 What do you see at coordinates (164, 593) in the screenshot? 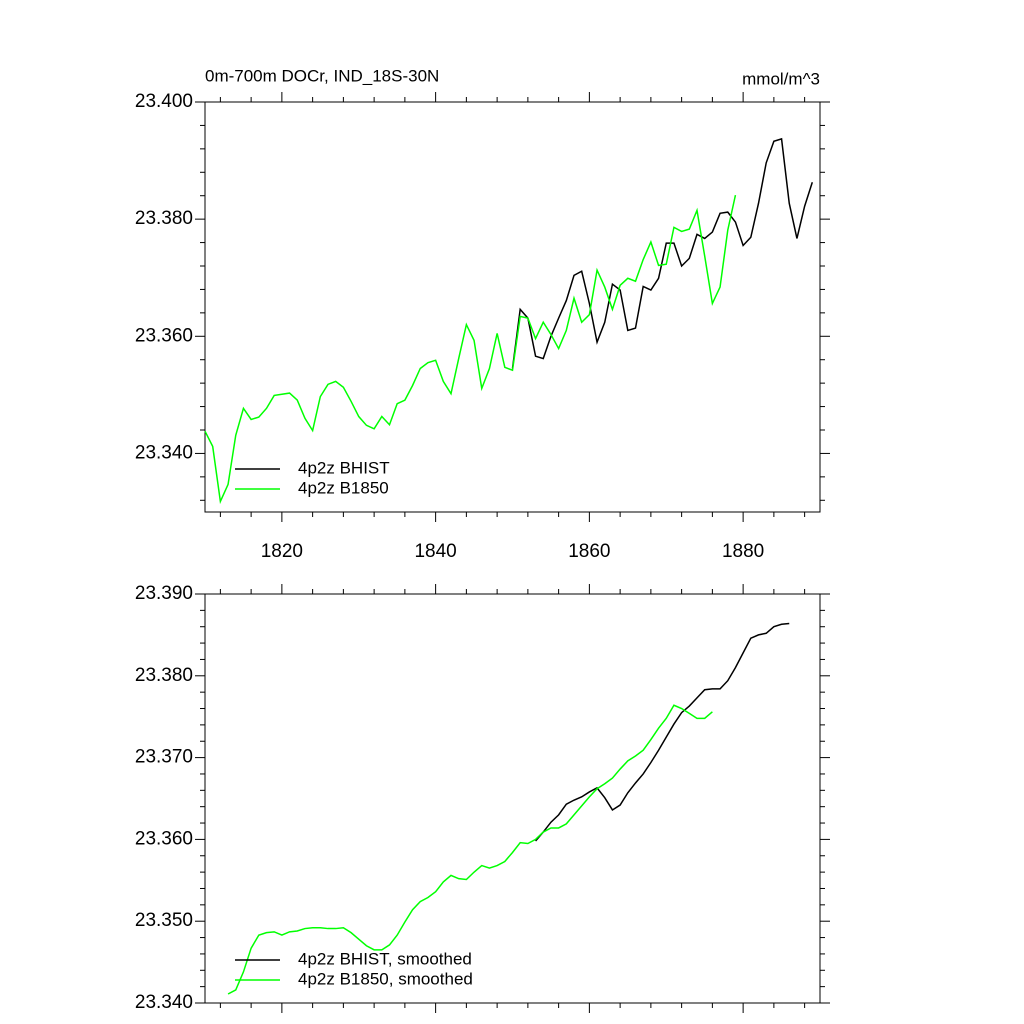
I see `y-tick-label: 23.390` at bounding box center [164, 593].